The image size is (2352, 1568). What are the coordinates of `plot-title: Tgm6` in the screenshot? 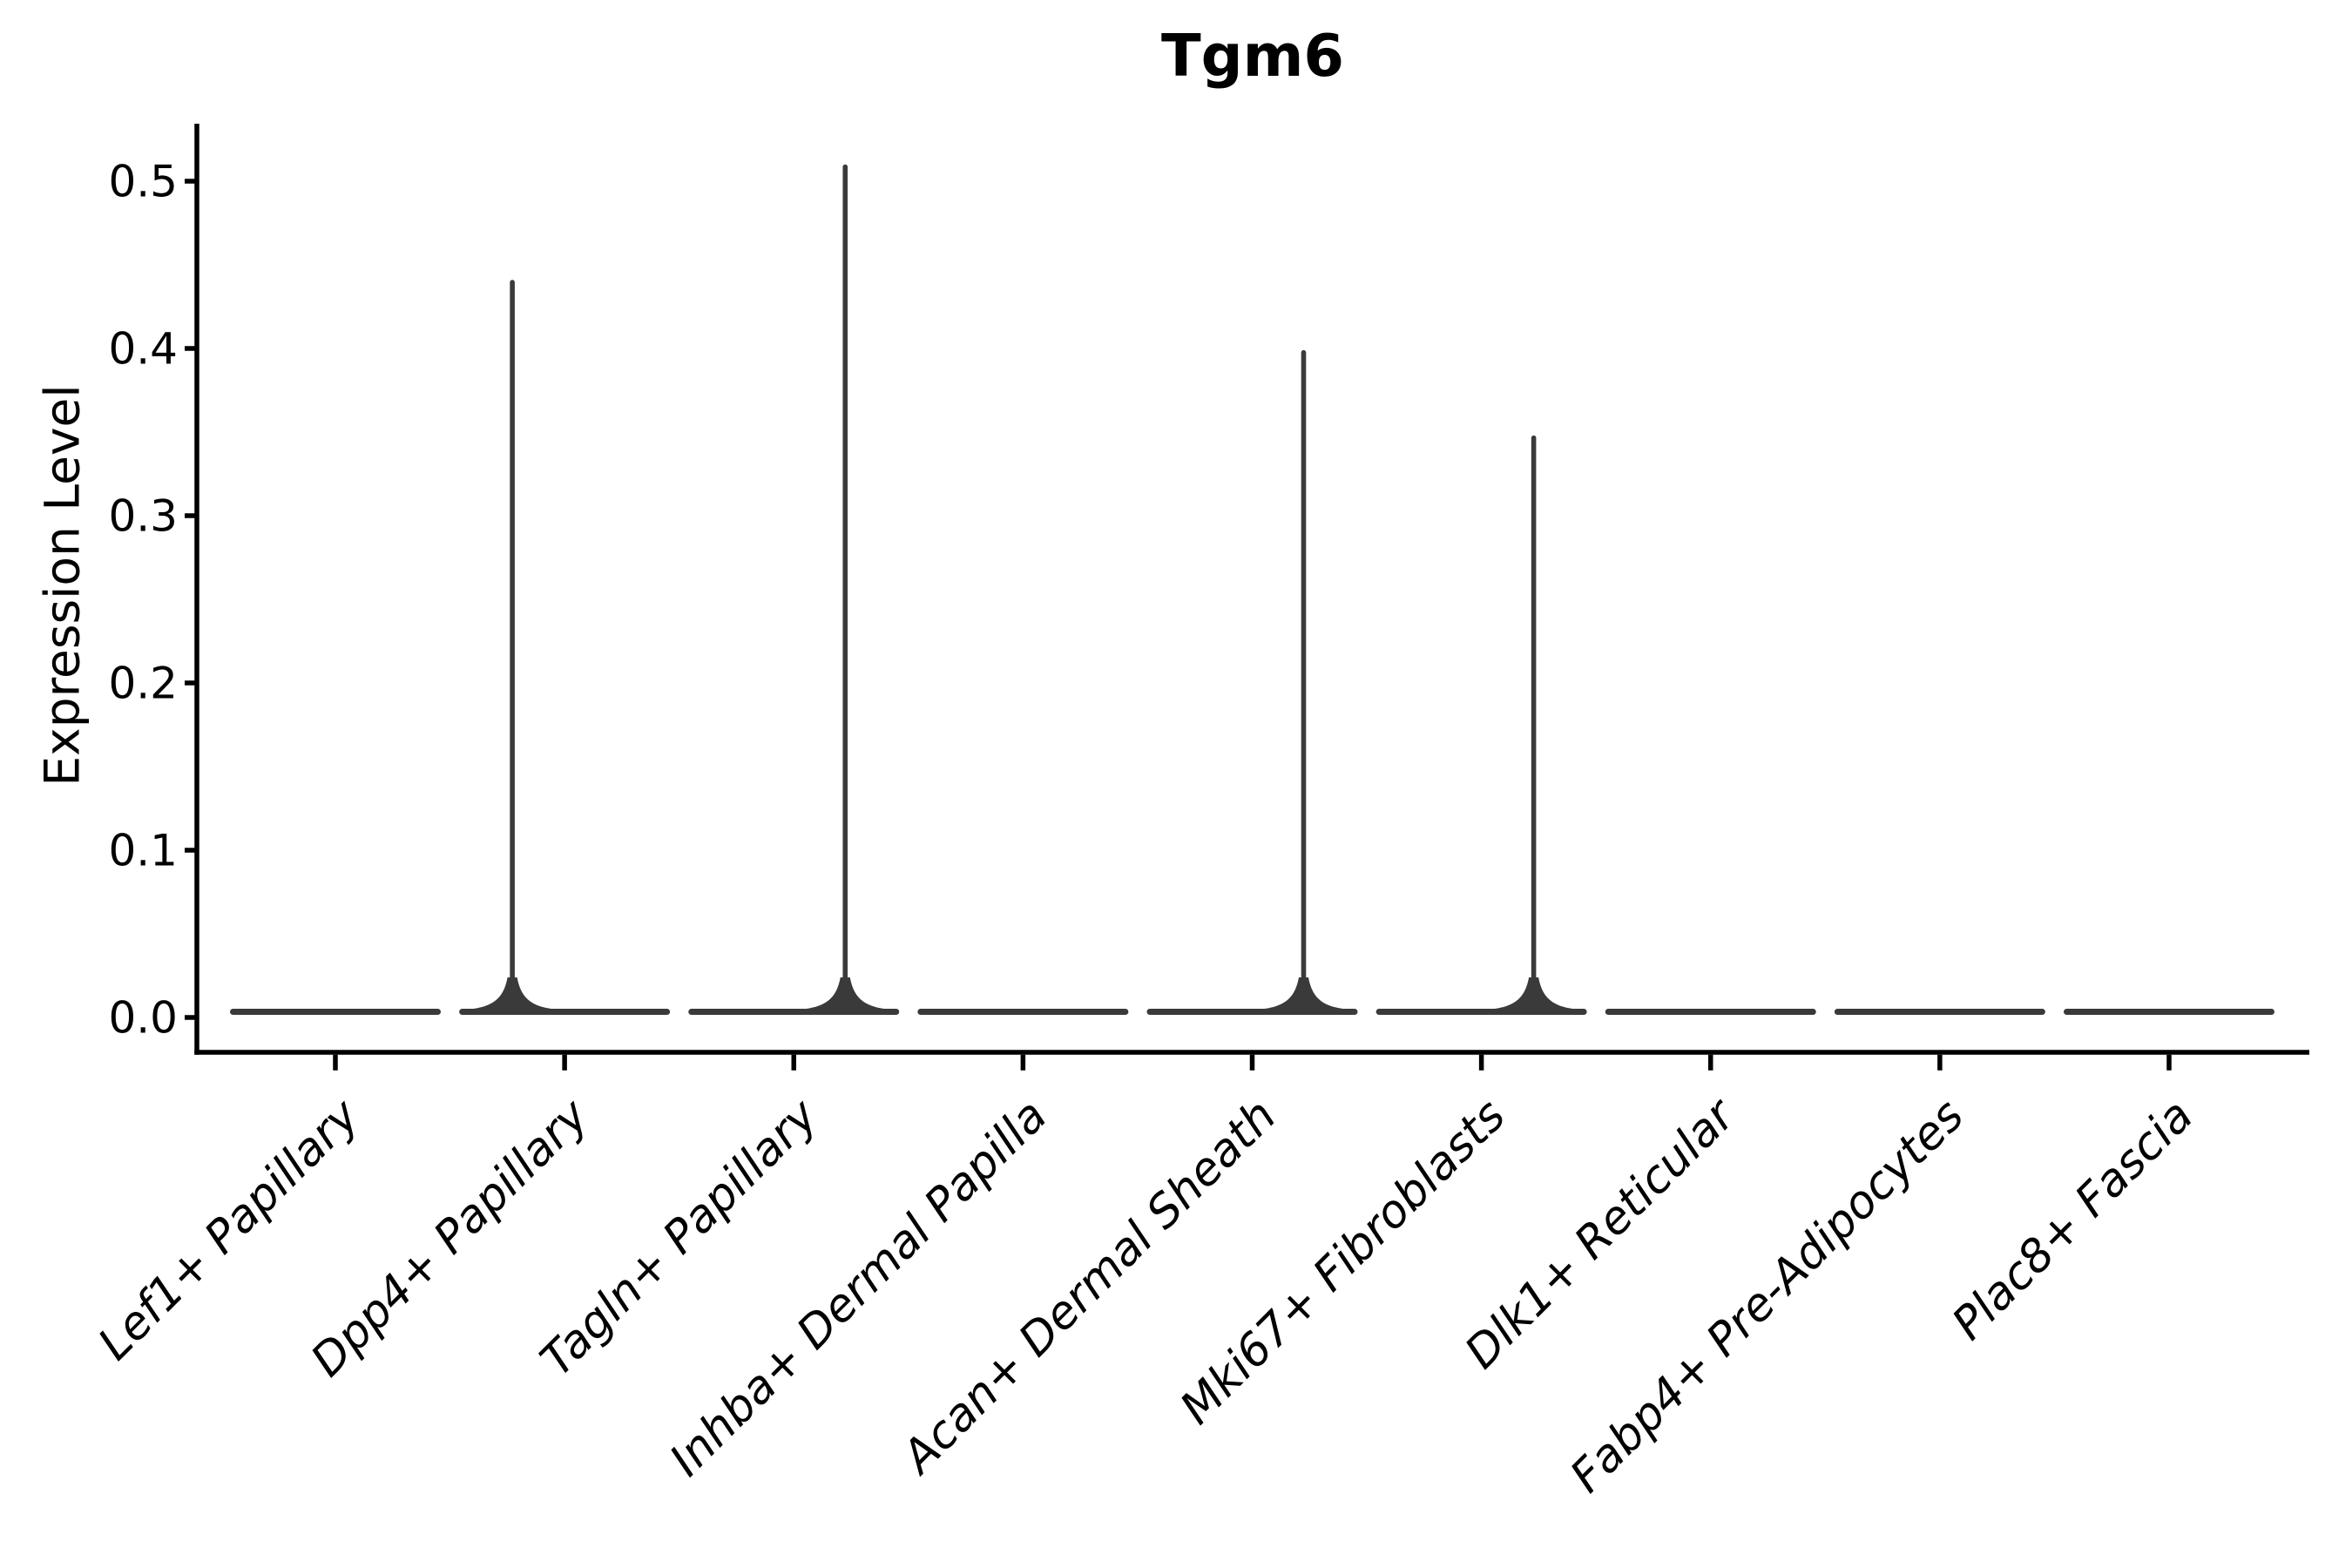 It's located at (1252, 56).